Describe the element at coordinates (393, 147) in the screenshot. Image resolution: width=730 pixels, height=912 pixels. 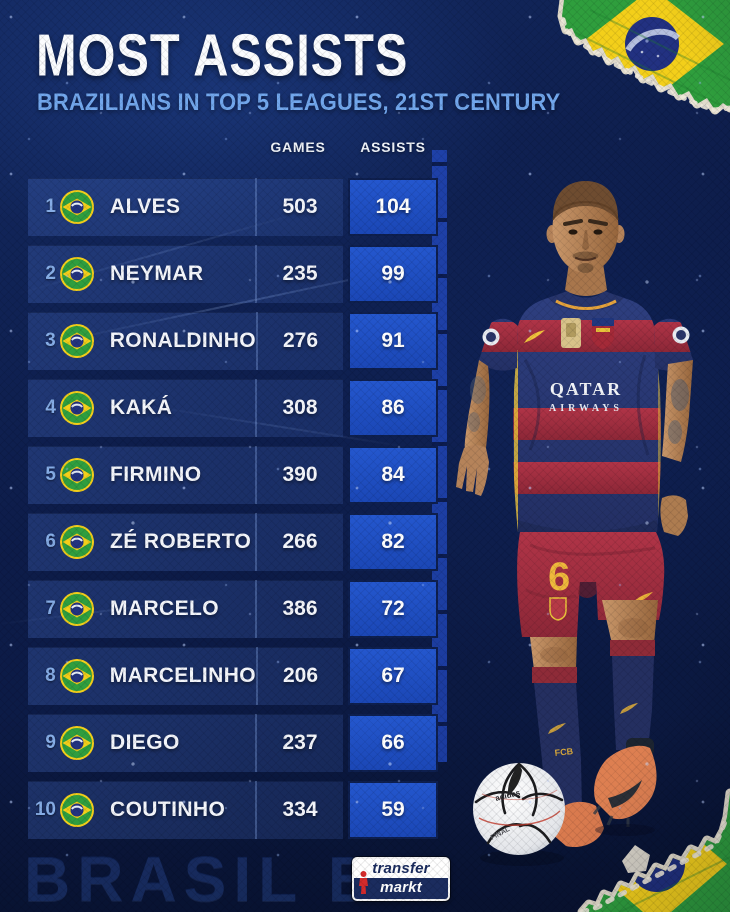
I see `column-header-assists: ASSISTS` at that location.